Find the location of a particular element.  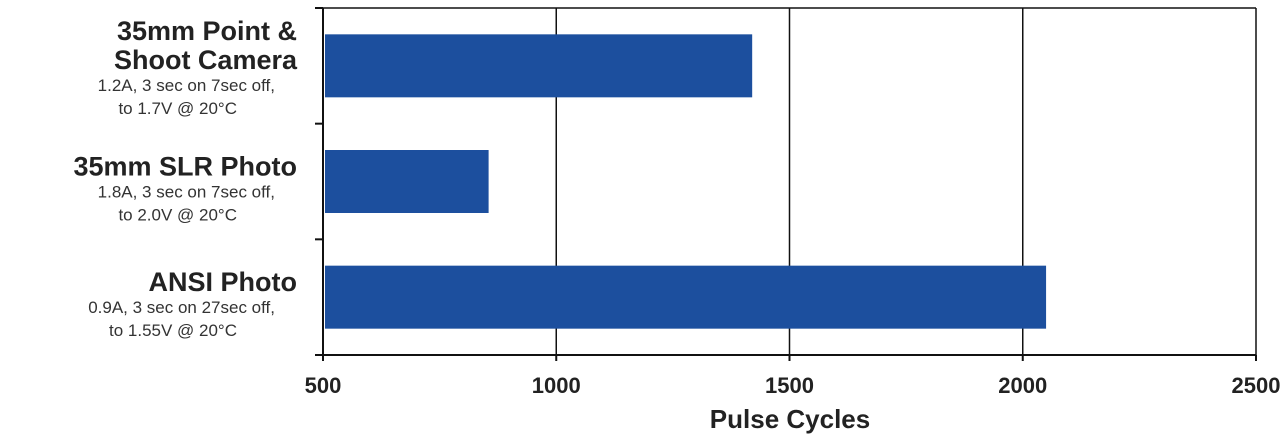

category-subtitle: to 1.55V @ 20°C is located at coordinates (173, 330).